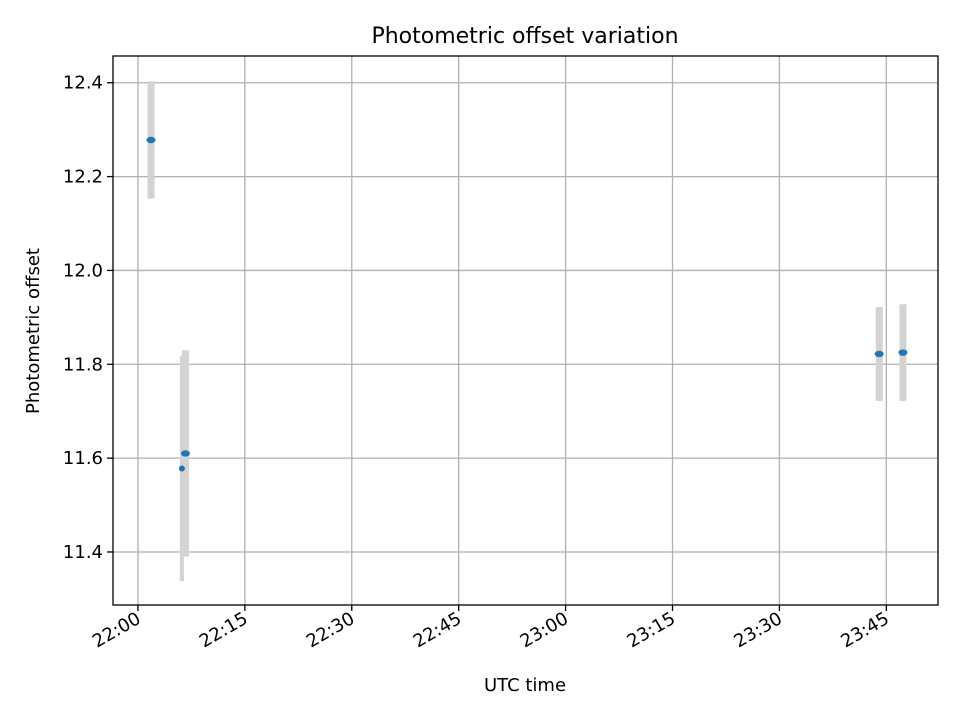 The image size is (960, 720). Describe the element at coordinates (524, 36) in the screenshot. I see `chart-title: Photometric offset variation` at that location.